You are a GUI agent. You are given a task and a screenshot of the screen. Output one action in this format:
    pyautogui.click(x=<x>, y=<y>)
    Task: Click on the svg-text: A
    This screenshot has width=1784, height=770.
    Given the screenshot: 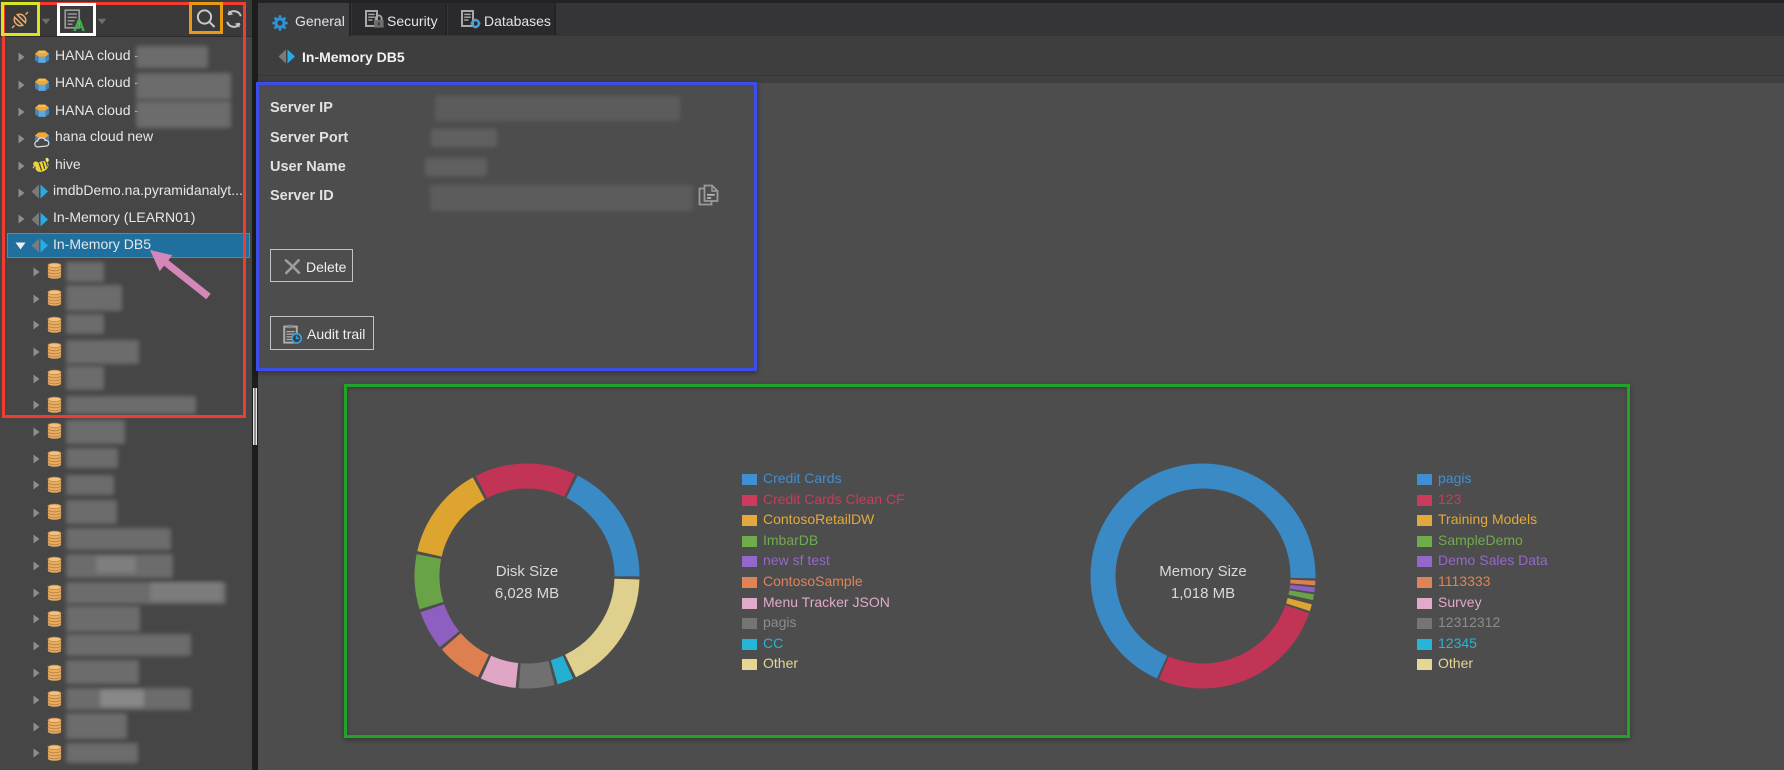 What is the action you would take?
    pyautogui.click(x=79, y=24)
    